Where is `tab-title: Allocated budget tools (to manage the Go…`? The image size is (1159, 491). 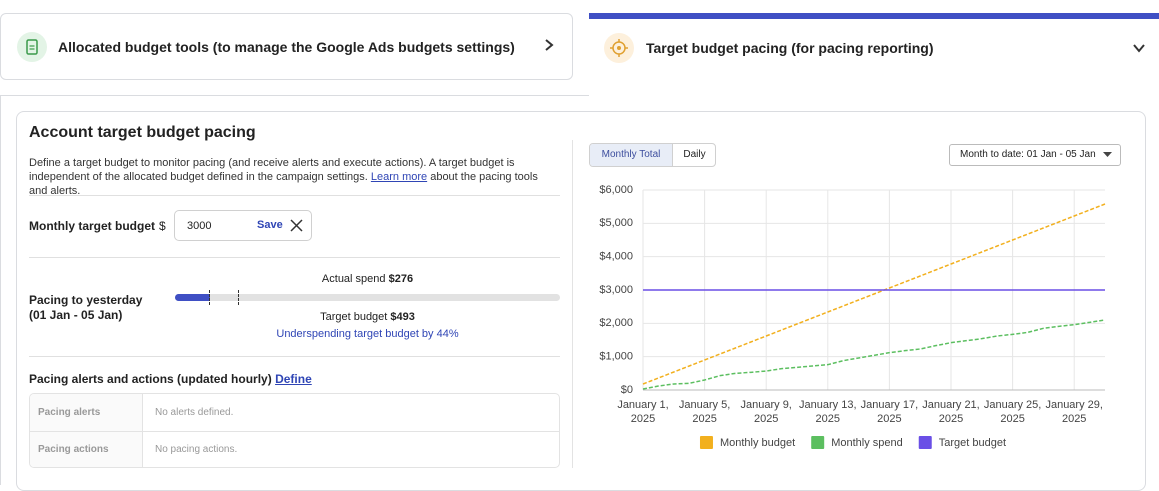 tab-title: Allocated budget tools (to manage the Go… is located at coordinates (286, 47).